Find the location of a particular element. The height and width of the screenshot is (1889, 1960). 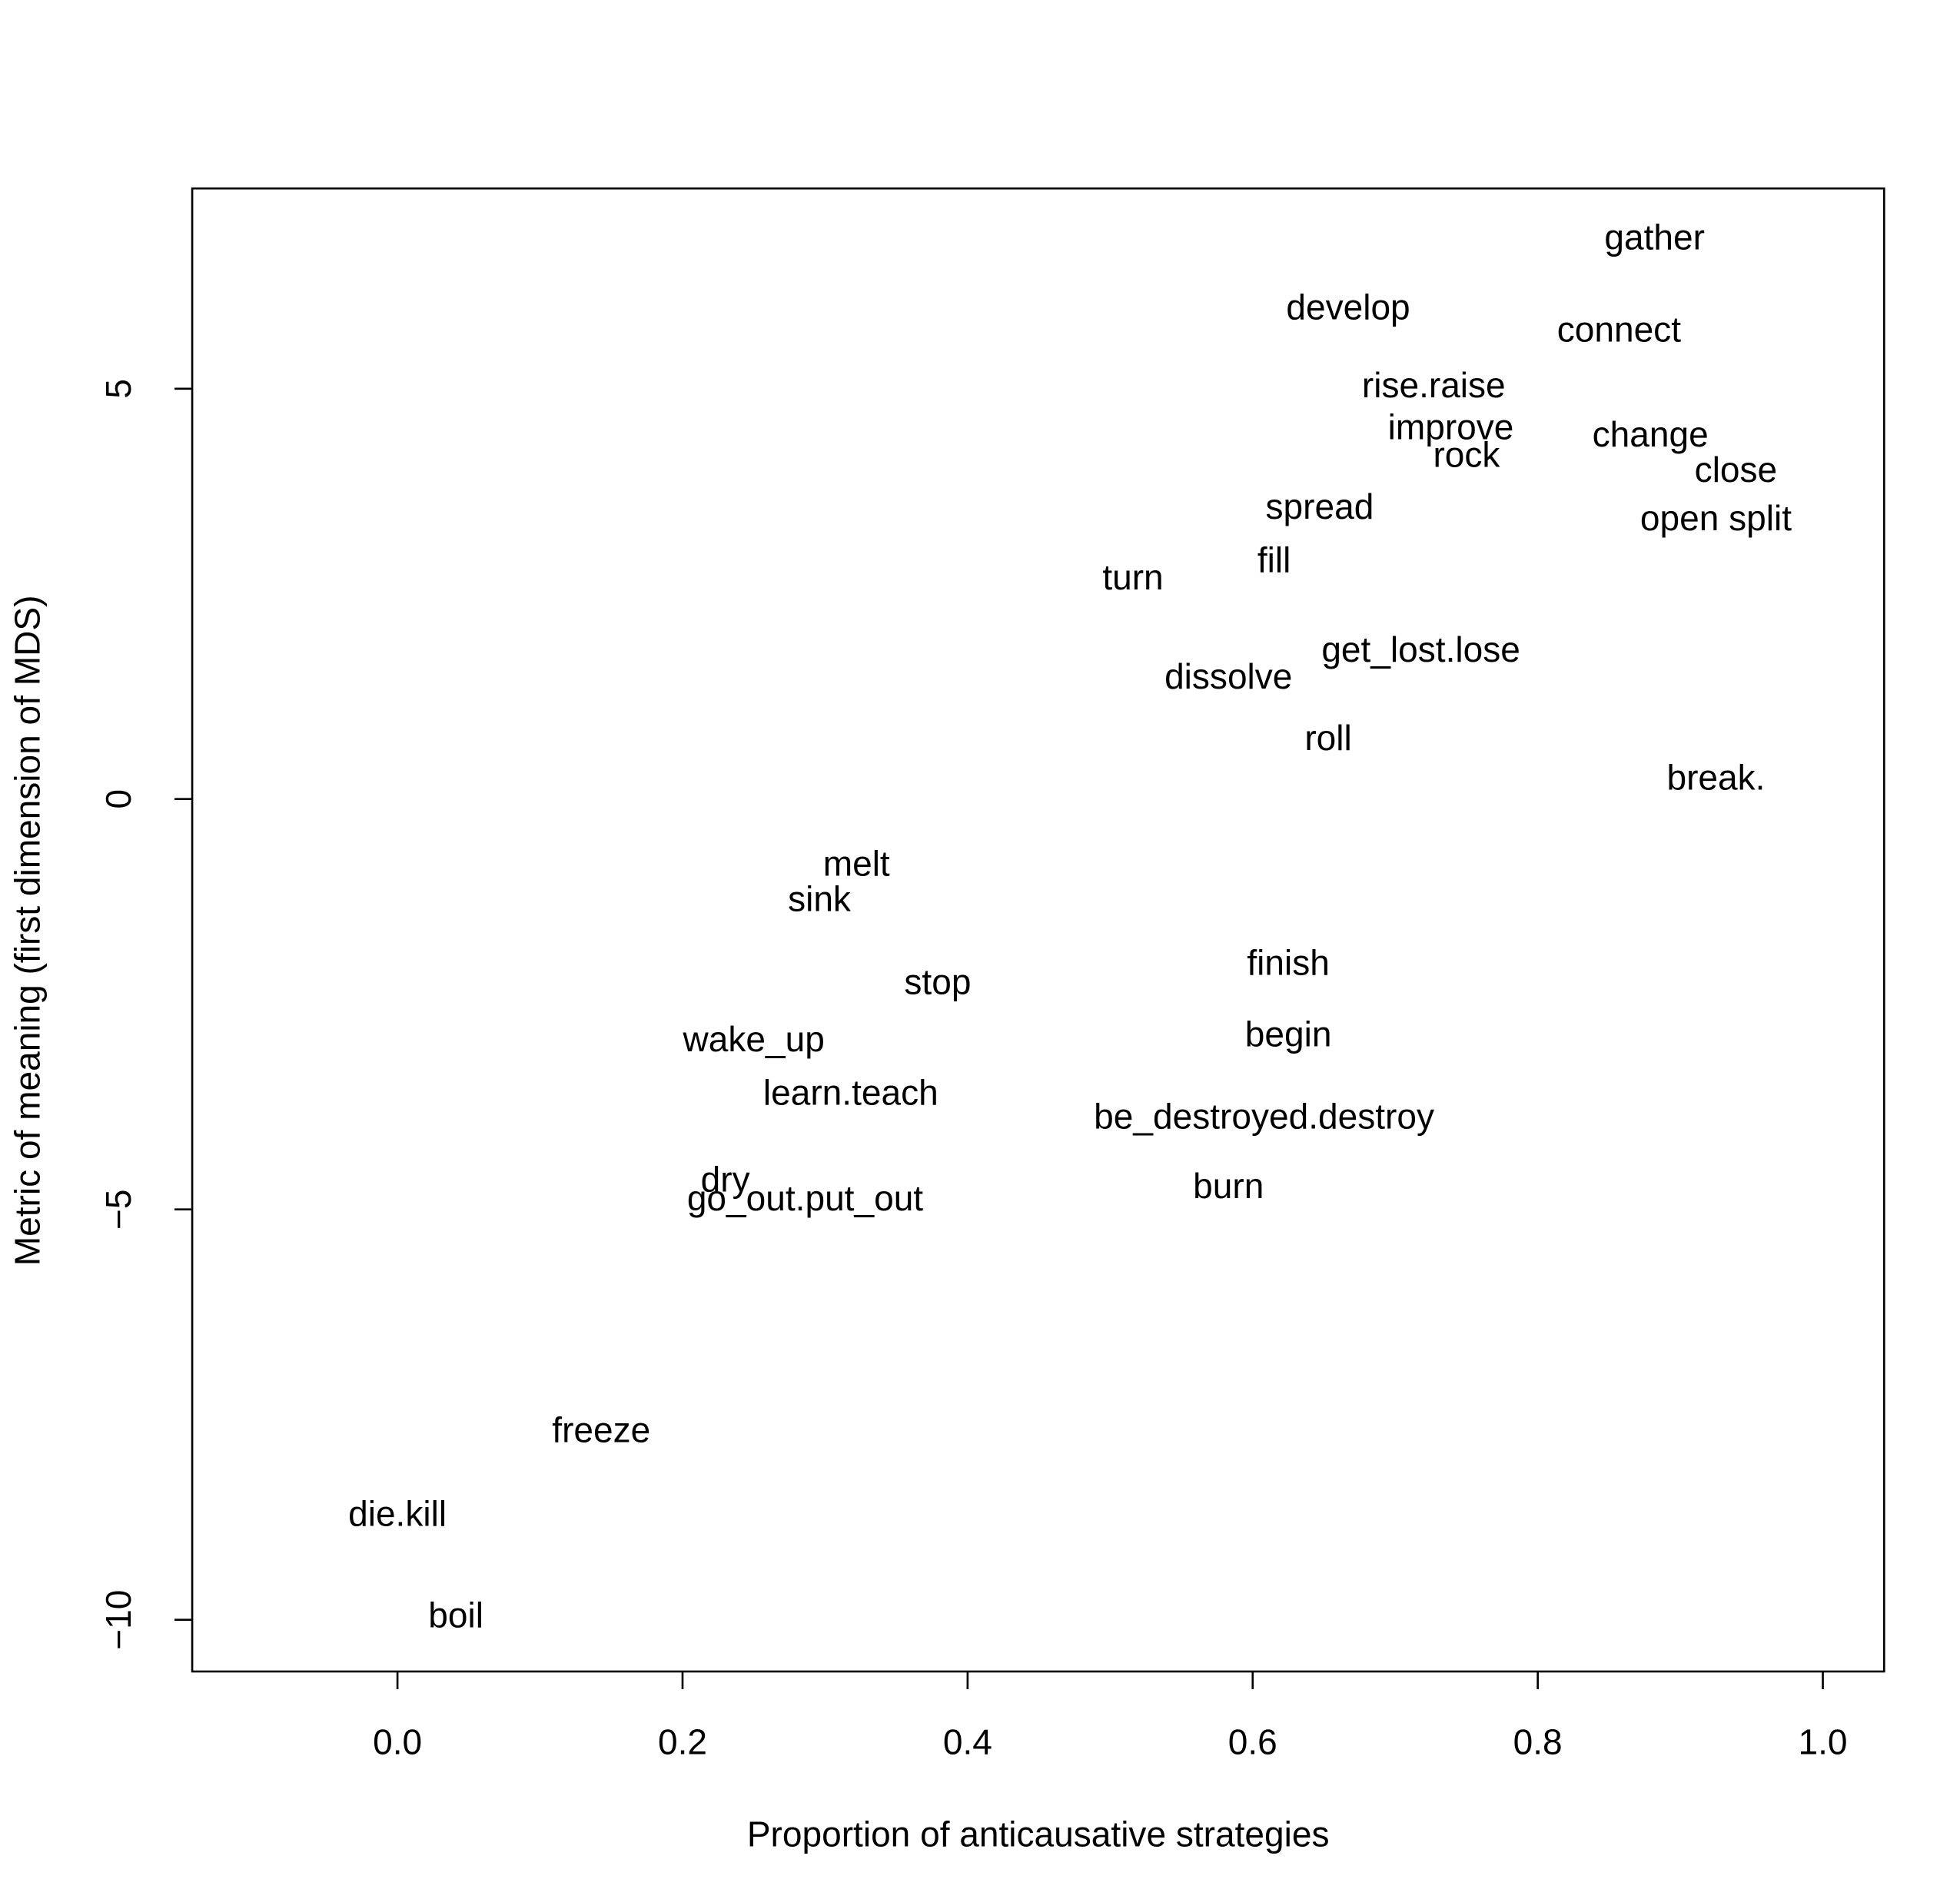

x-tick-label: 0.0 is located at coordinates (397, 1742).